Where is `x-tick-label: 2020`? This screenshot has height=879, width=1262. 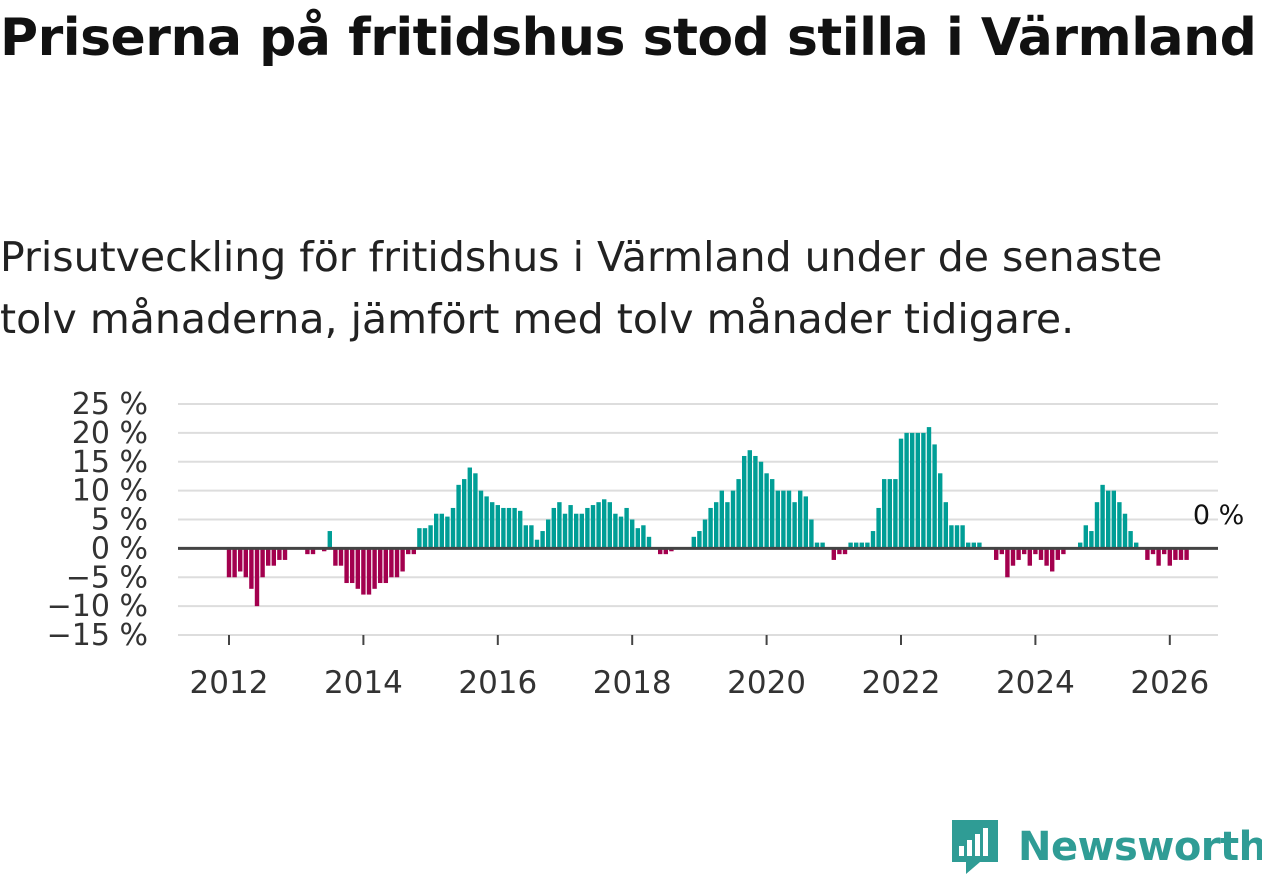 x-tick-label: 2020 is located at coordinates (766, 683).